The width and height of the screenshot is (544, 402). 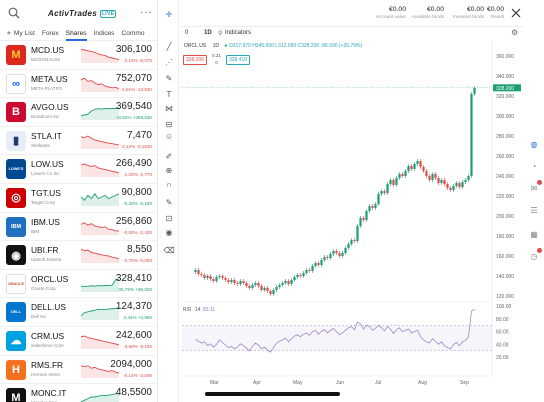 I want to click on company-name: Target Corp, so click(x=43, y=202).